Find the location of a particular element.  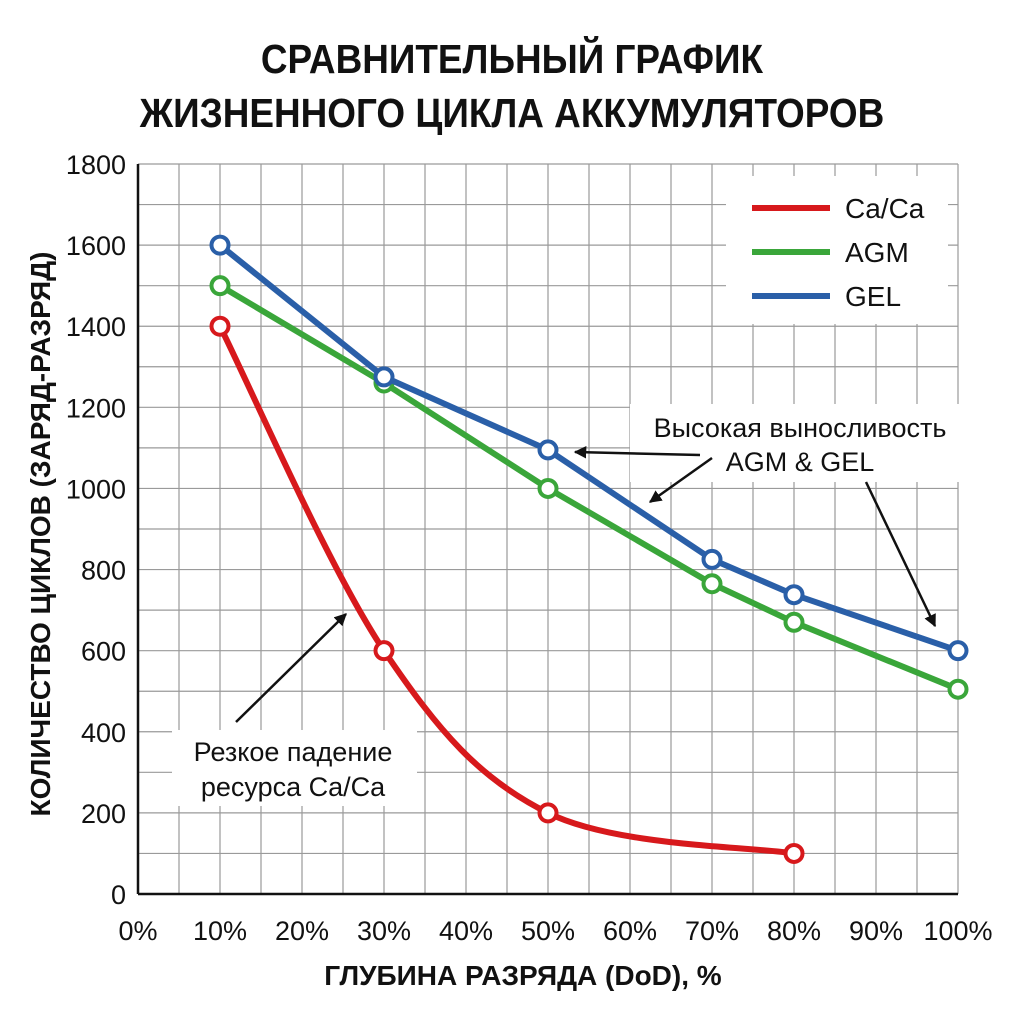

y-tick-label: 200 is located at coordinates (103, 814).